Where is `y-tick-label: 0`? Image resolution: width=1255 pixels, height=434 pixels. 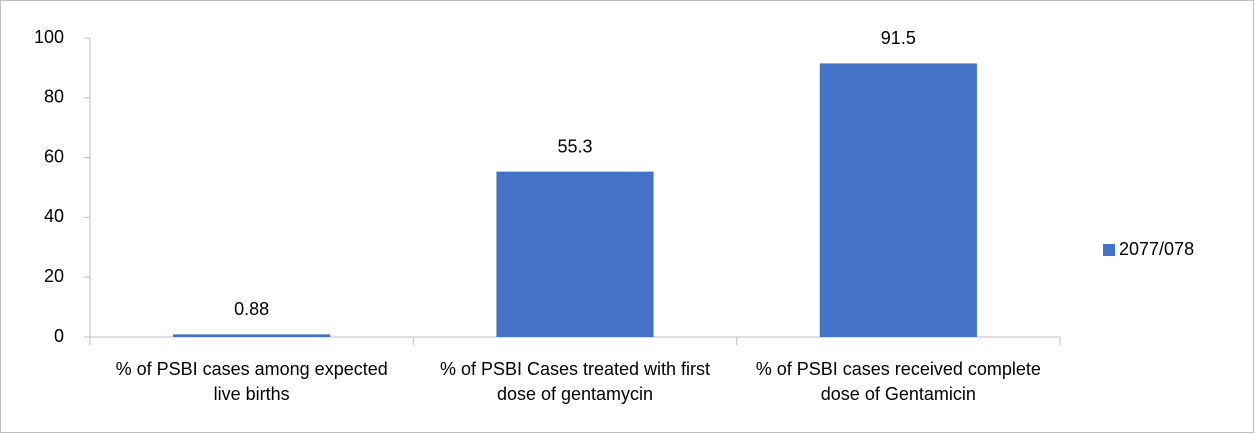
y-tick-label: 0 is located at coordinates (59, 336).